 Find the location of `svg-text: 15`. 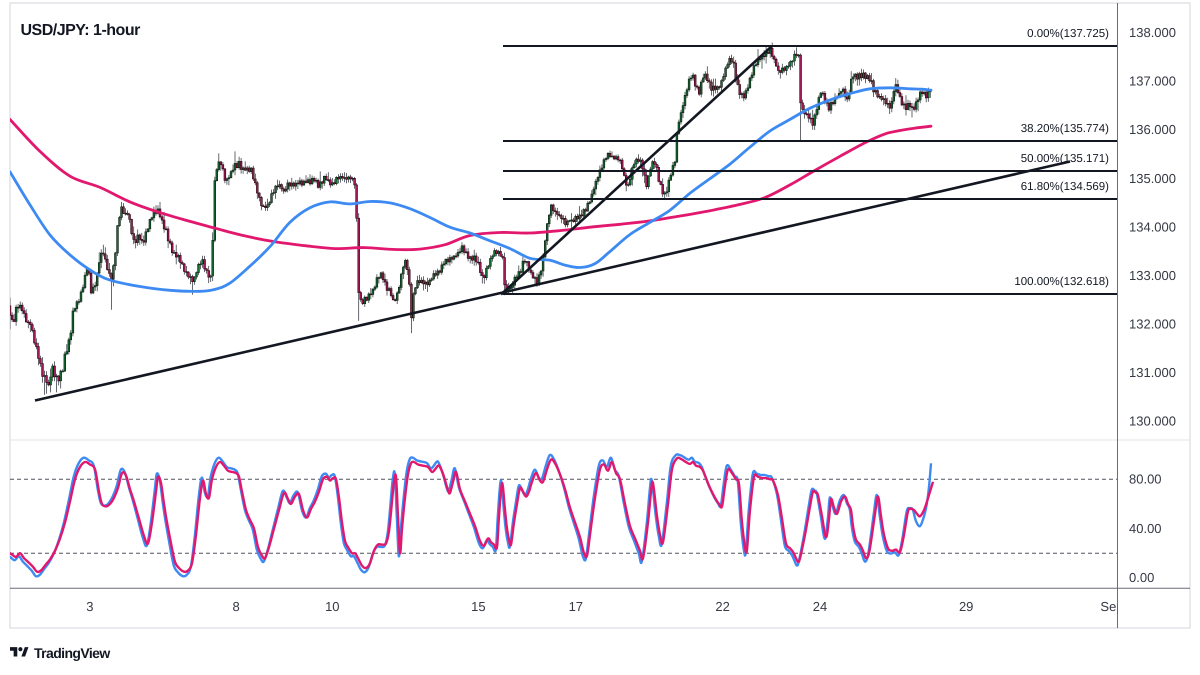

svg-text: 15 is located at coordinates (478, 606).